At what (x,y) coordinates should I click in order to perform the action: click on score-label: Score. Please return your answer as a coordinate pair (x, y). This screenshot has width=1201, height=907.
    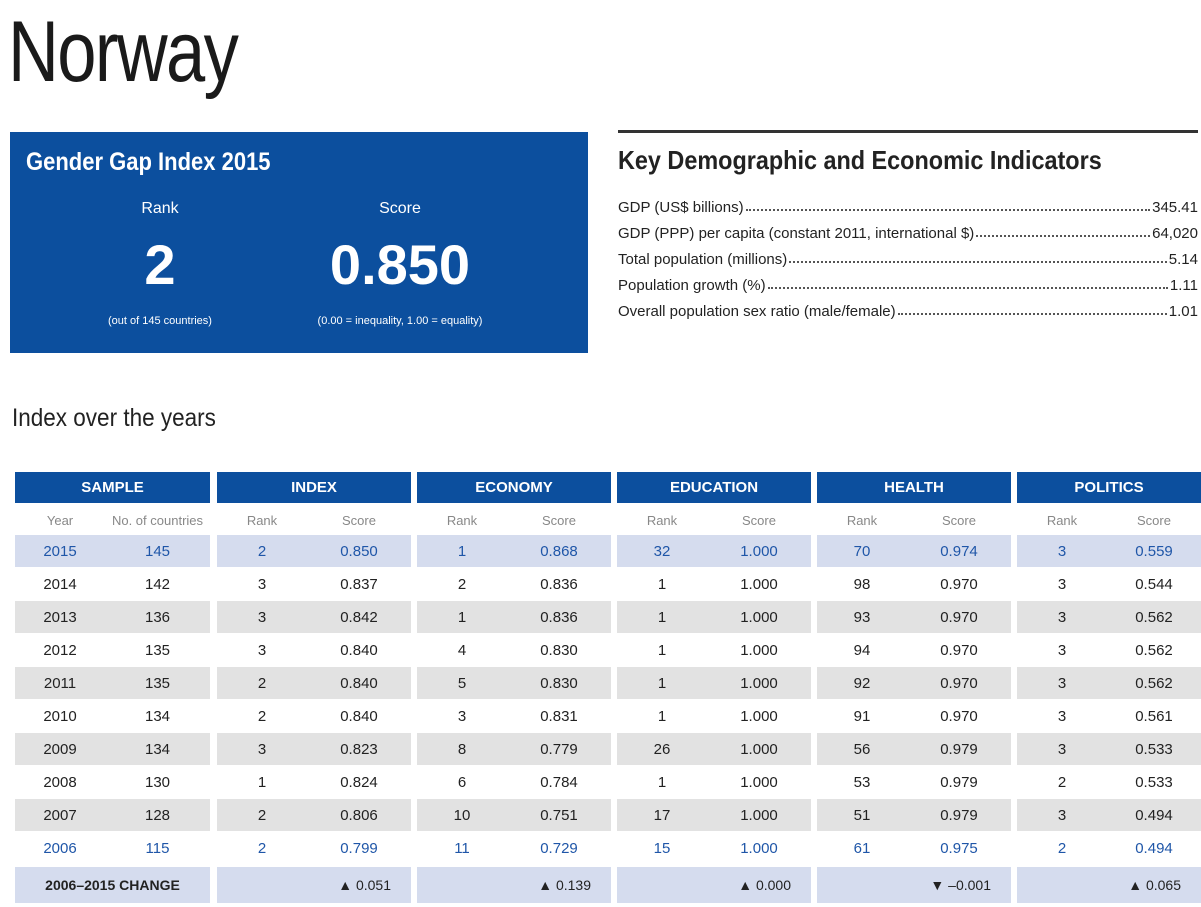
    Looking at the image, I should click on (400, 208).